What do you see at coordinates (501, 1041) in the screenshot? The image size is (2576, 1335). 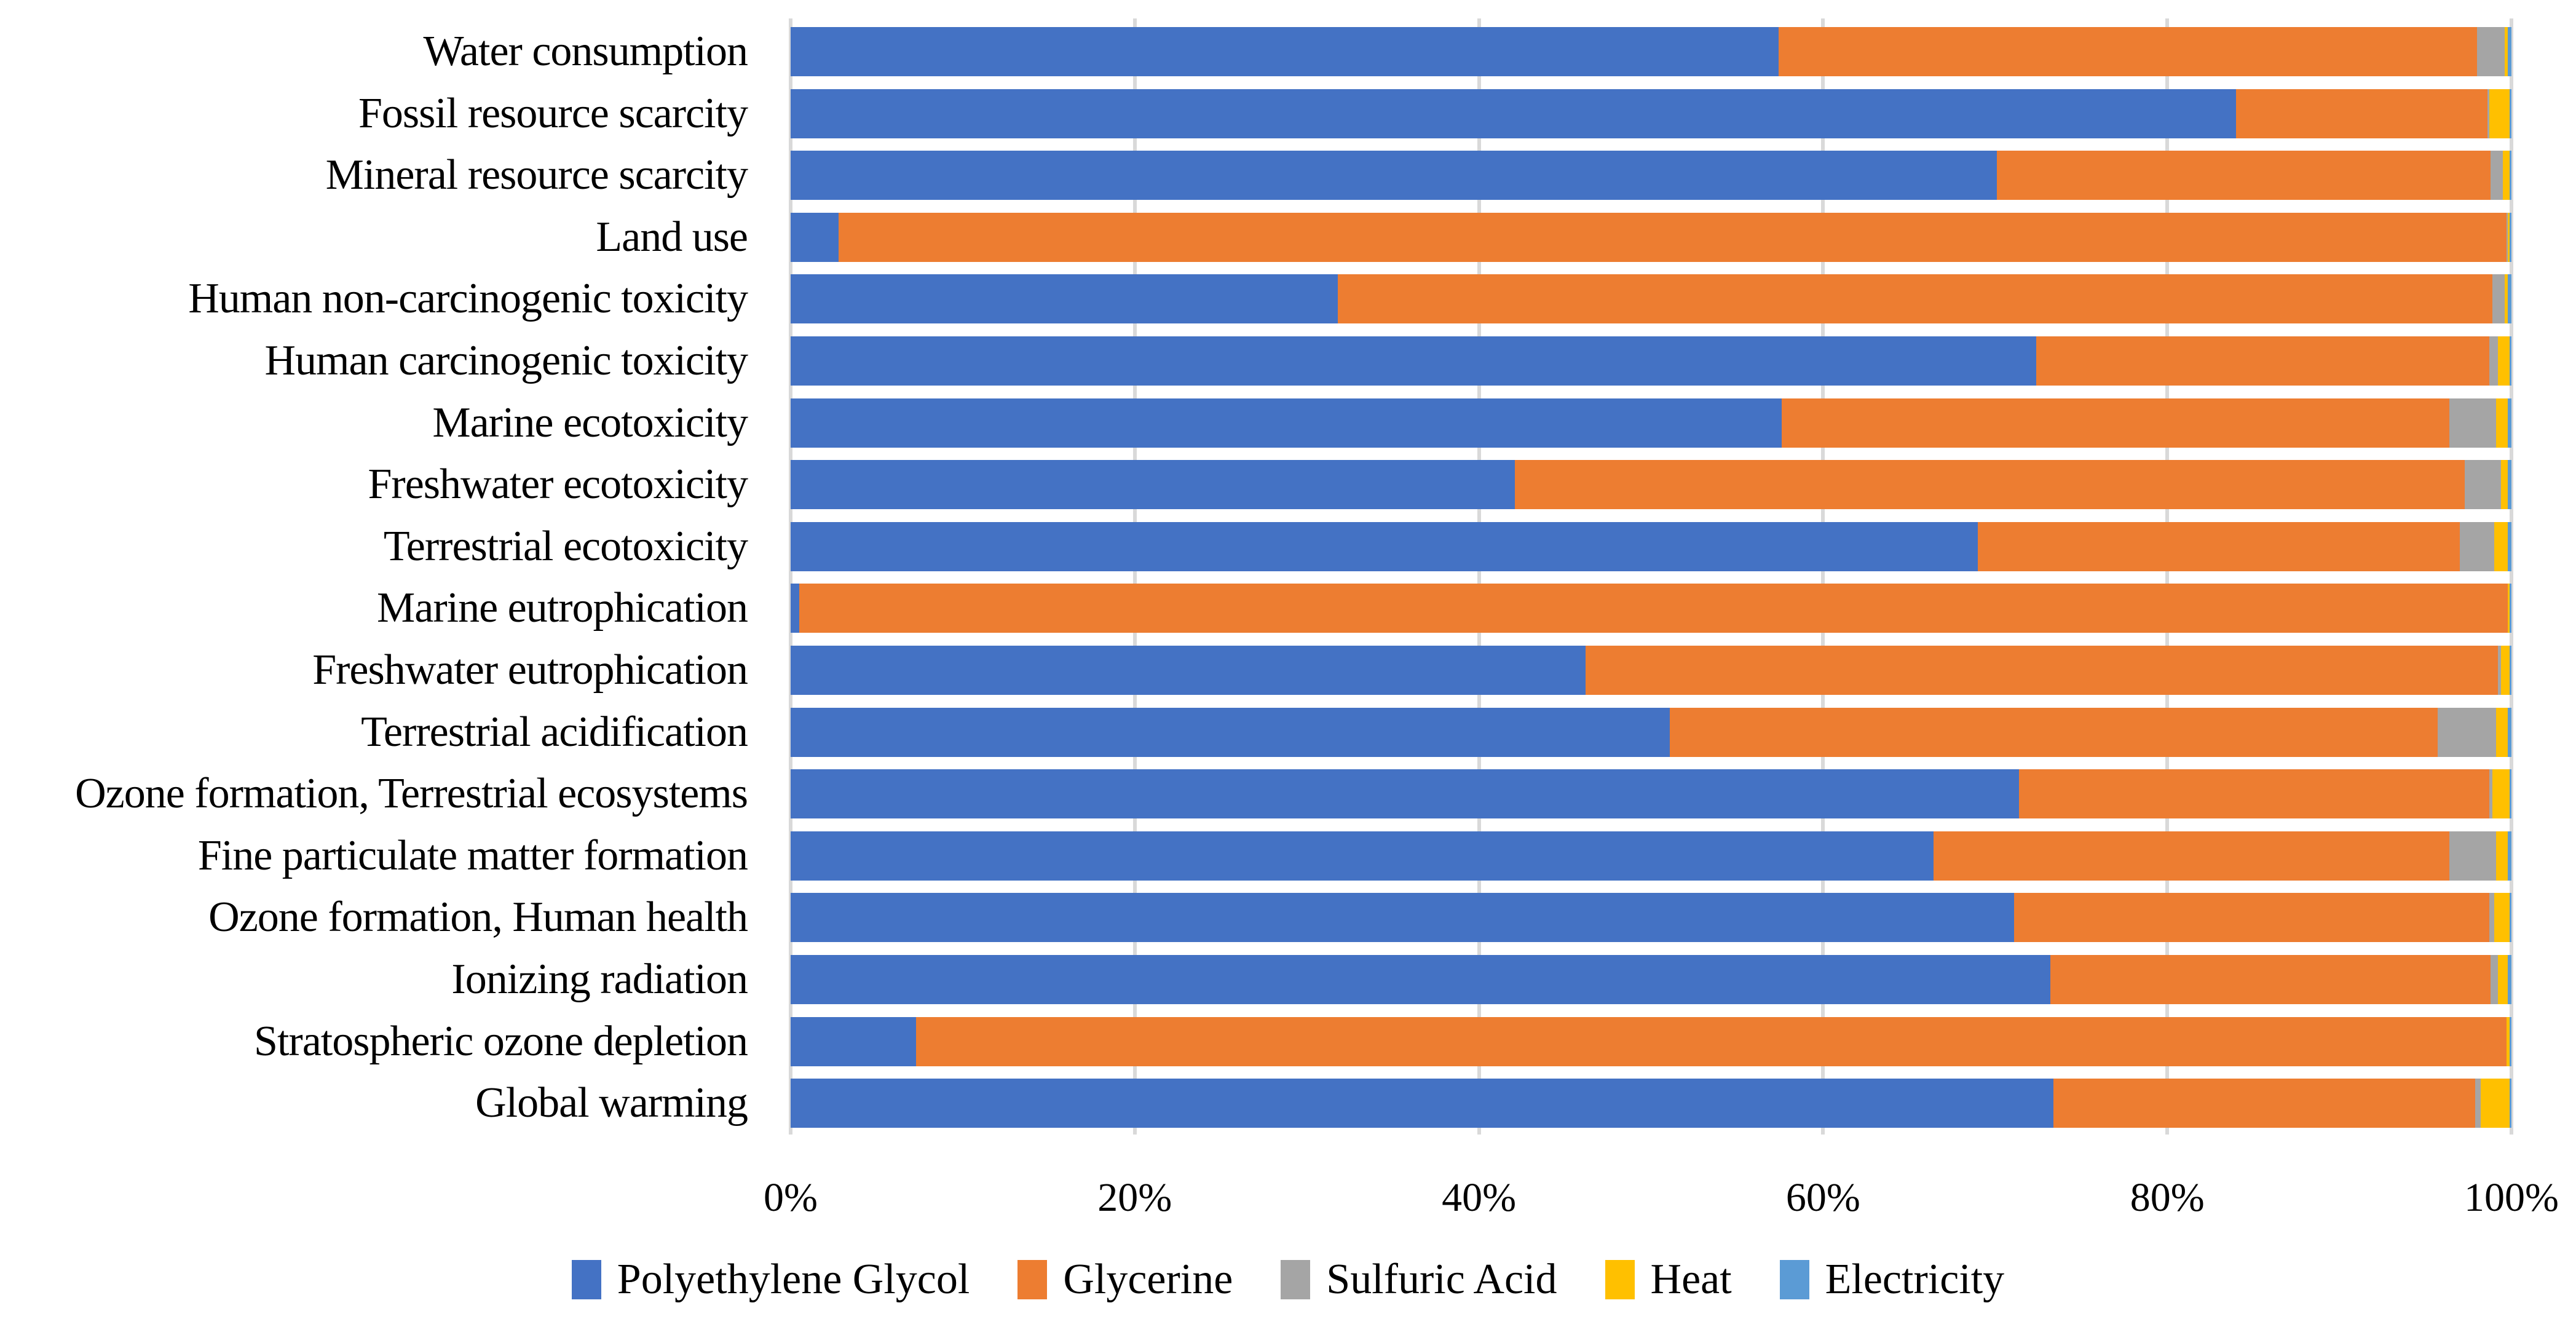 I see `category-label: Stratospheric ozone depletion` at bounding box center [501, 1041].